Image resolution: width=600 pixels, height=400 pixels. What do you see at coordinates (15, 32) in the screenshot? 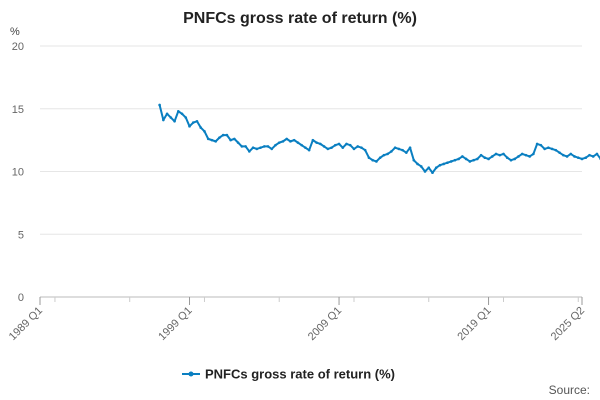
I see `y-unit-label: %` at bounding box center [15, 32].